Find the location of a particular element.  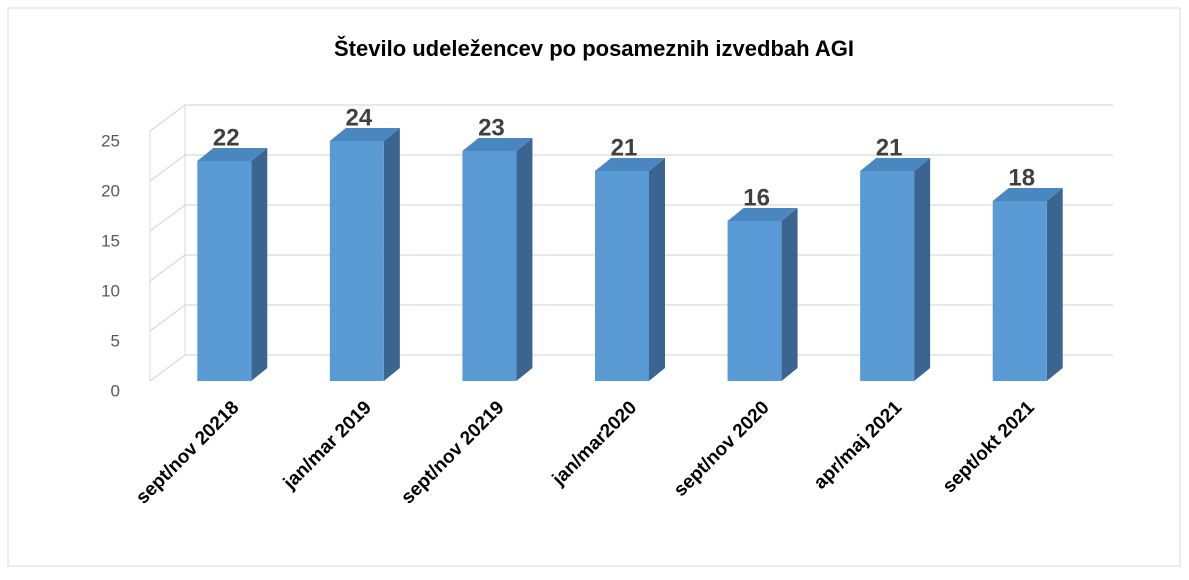

data-label: 23 is located at coordinates (491, 127).